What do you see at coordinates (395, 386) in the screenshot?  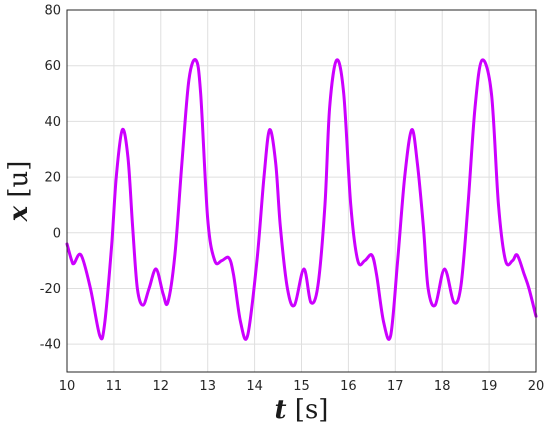 I see `x-tick-label: 17` at bounding box center [395, 386].